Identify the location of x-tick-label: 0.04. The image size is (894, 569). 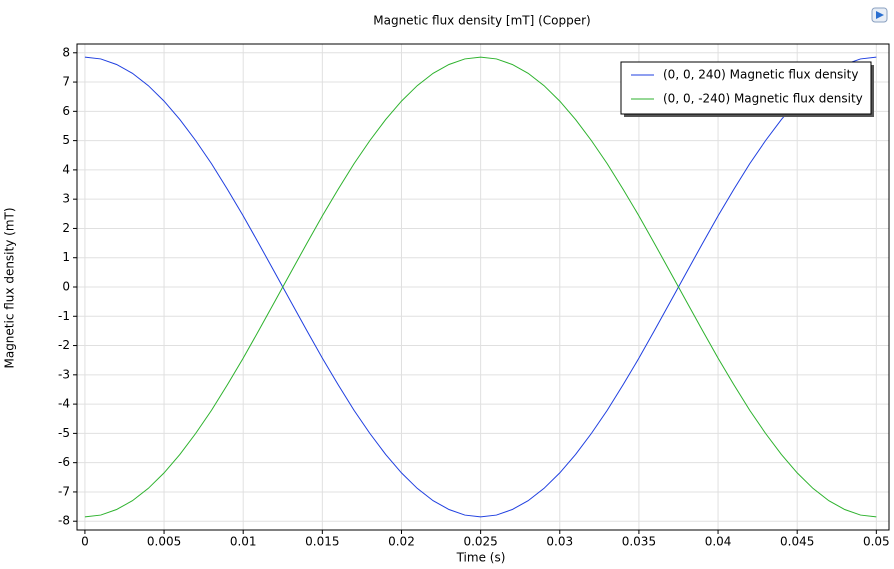
(718, 542).